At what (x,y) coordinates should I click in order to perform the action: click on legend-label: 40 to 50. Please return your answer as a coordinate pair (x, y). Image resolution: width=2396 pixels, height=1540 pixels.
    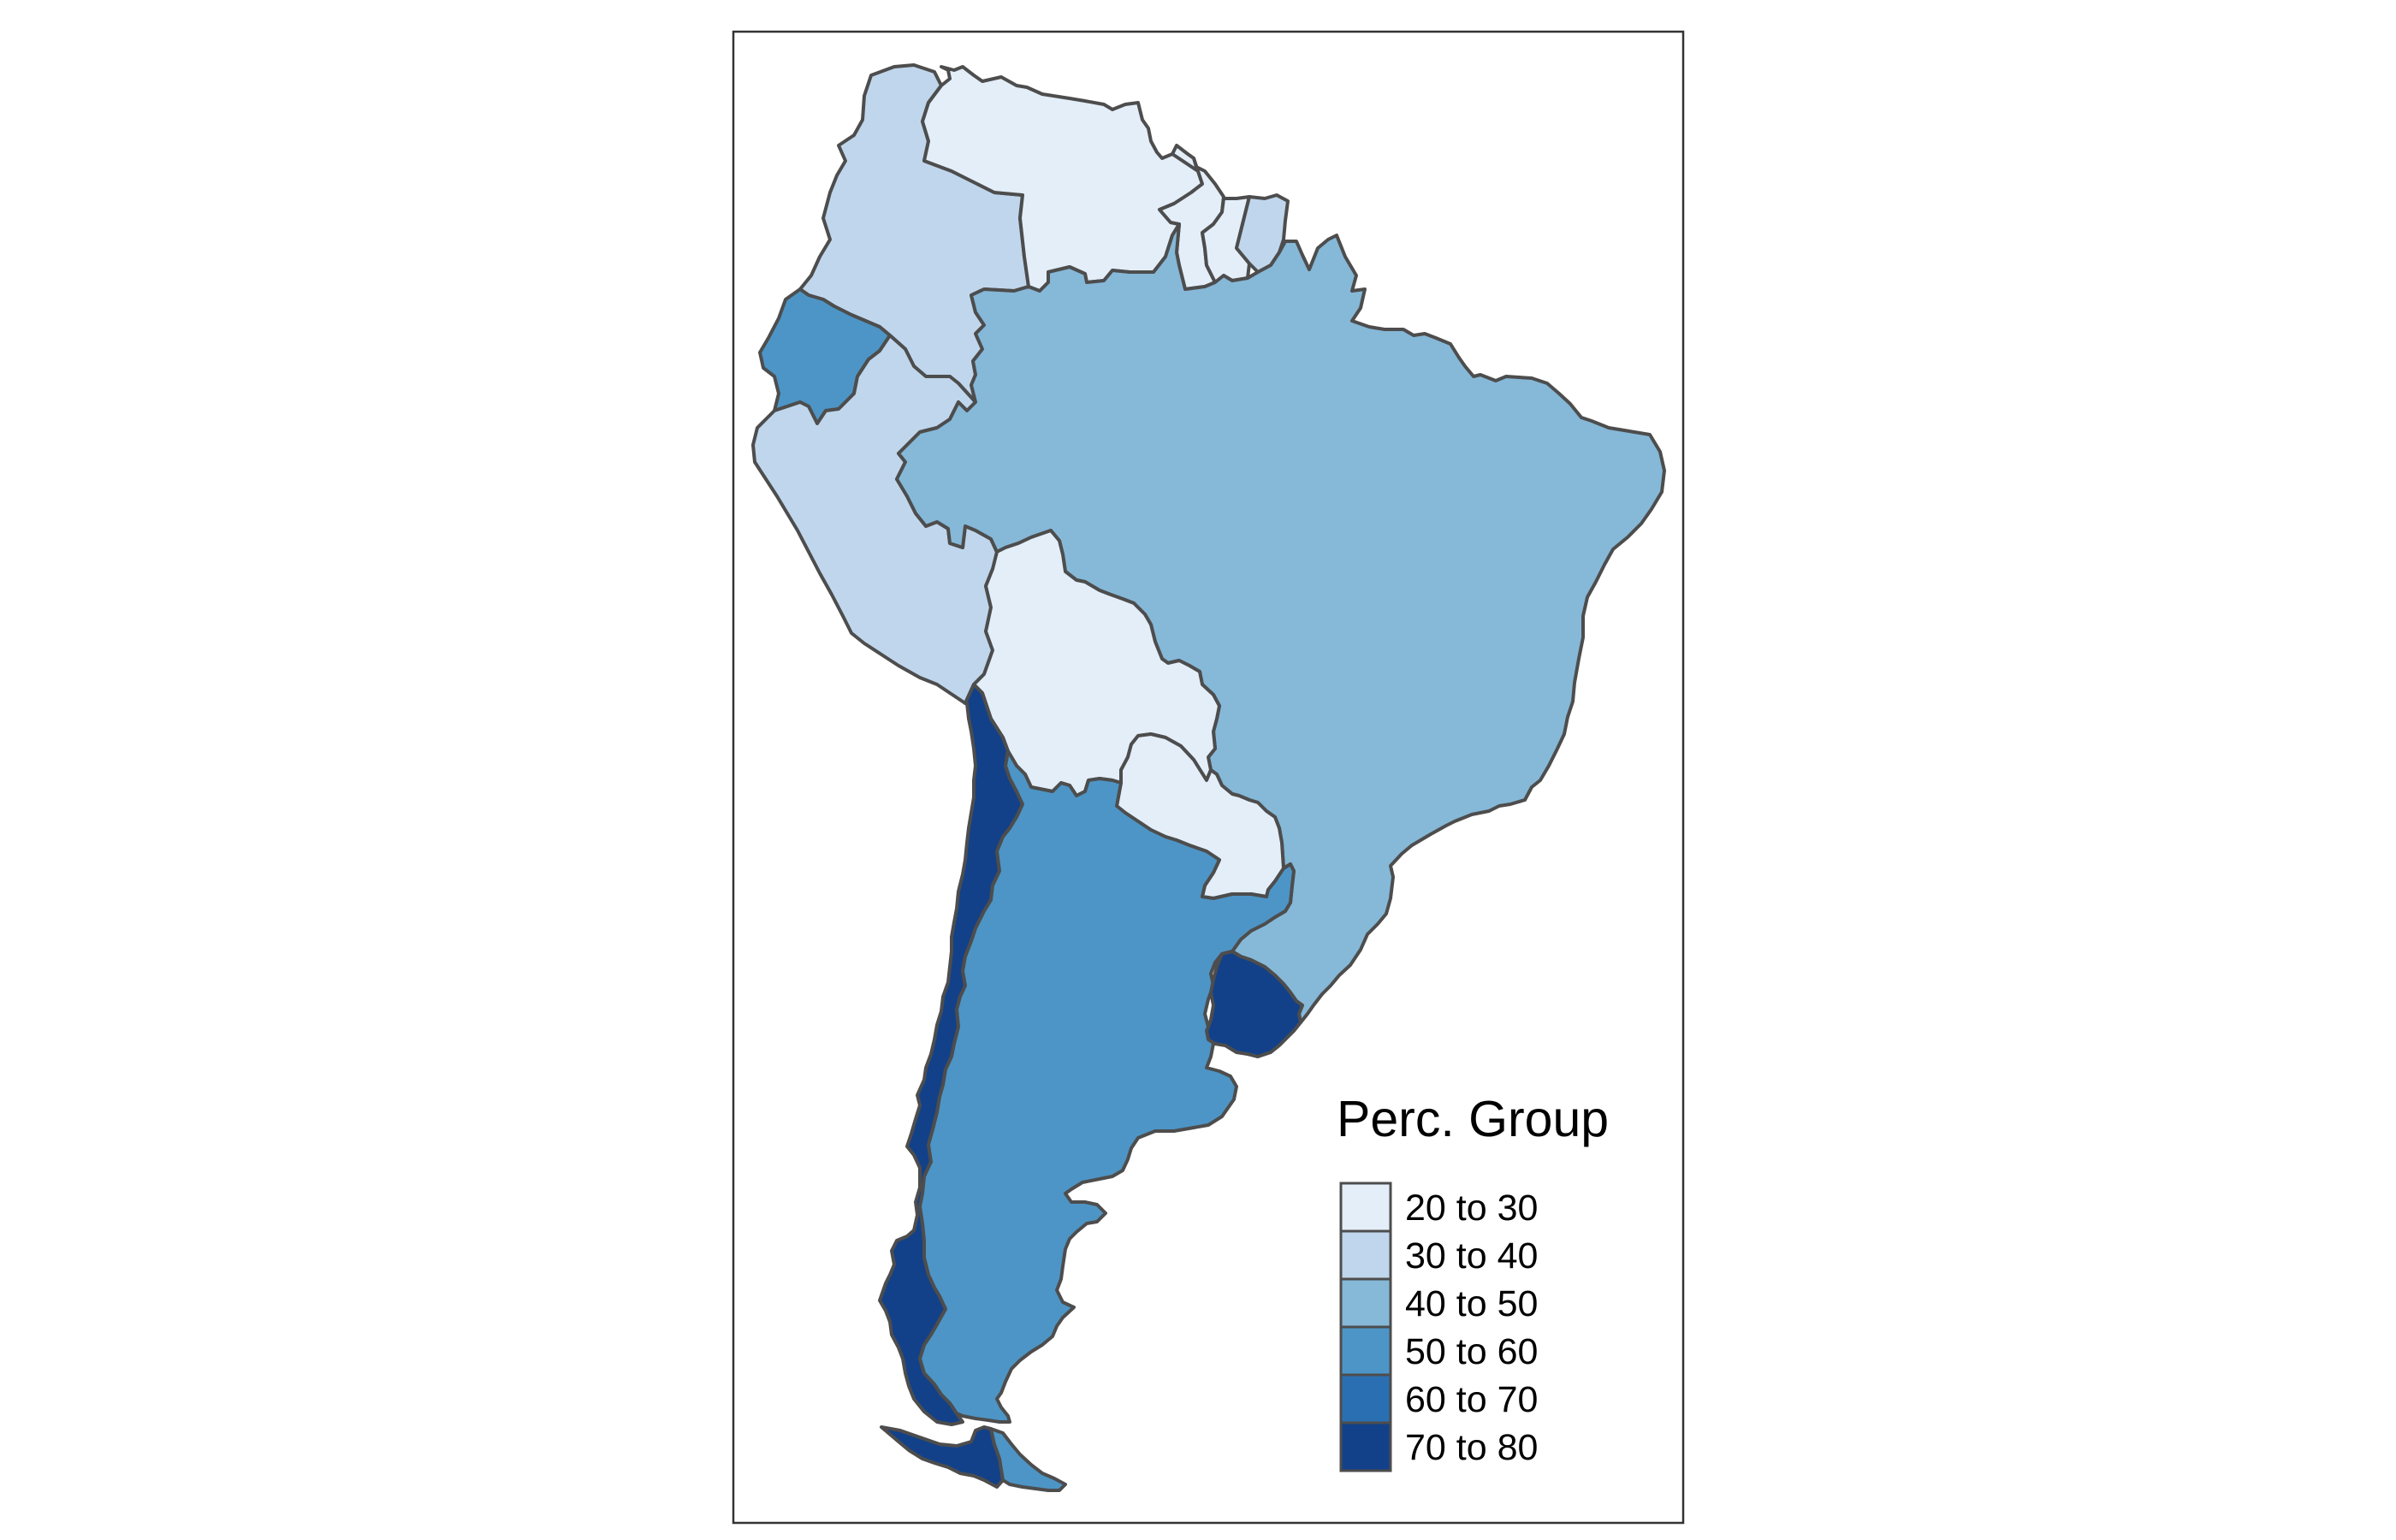
    Looking at the image, I should click on (1471, 1303).